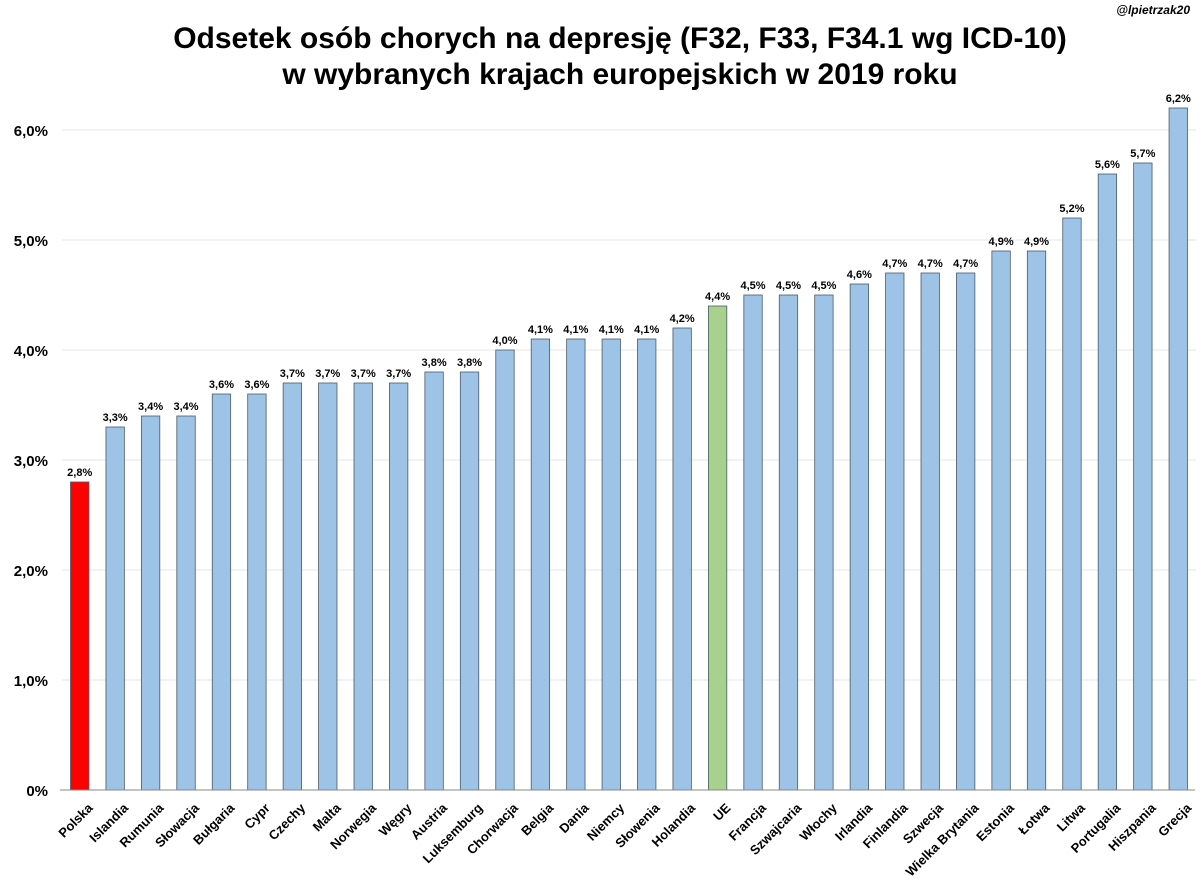 This screenshot has height=893, width=1200. I want to click on data-label: 3,3%, so click(115, 418).